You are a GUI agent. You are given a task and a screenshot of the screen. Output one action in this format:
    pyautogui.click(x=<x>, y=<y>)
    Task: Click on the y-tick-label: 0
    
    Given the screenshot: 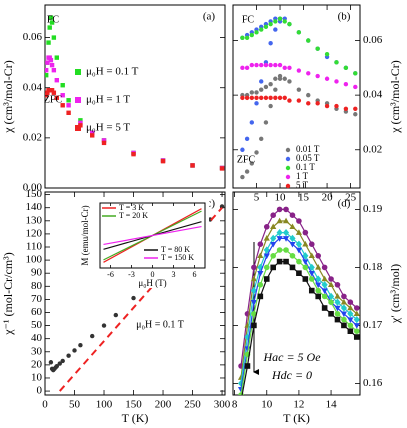 What is the action you would take?
    pyautogui.click(x=40, y=391)
    